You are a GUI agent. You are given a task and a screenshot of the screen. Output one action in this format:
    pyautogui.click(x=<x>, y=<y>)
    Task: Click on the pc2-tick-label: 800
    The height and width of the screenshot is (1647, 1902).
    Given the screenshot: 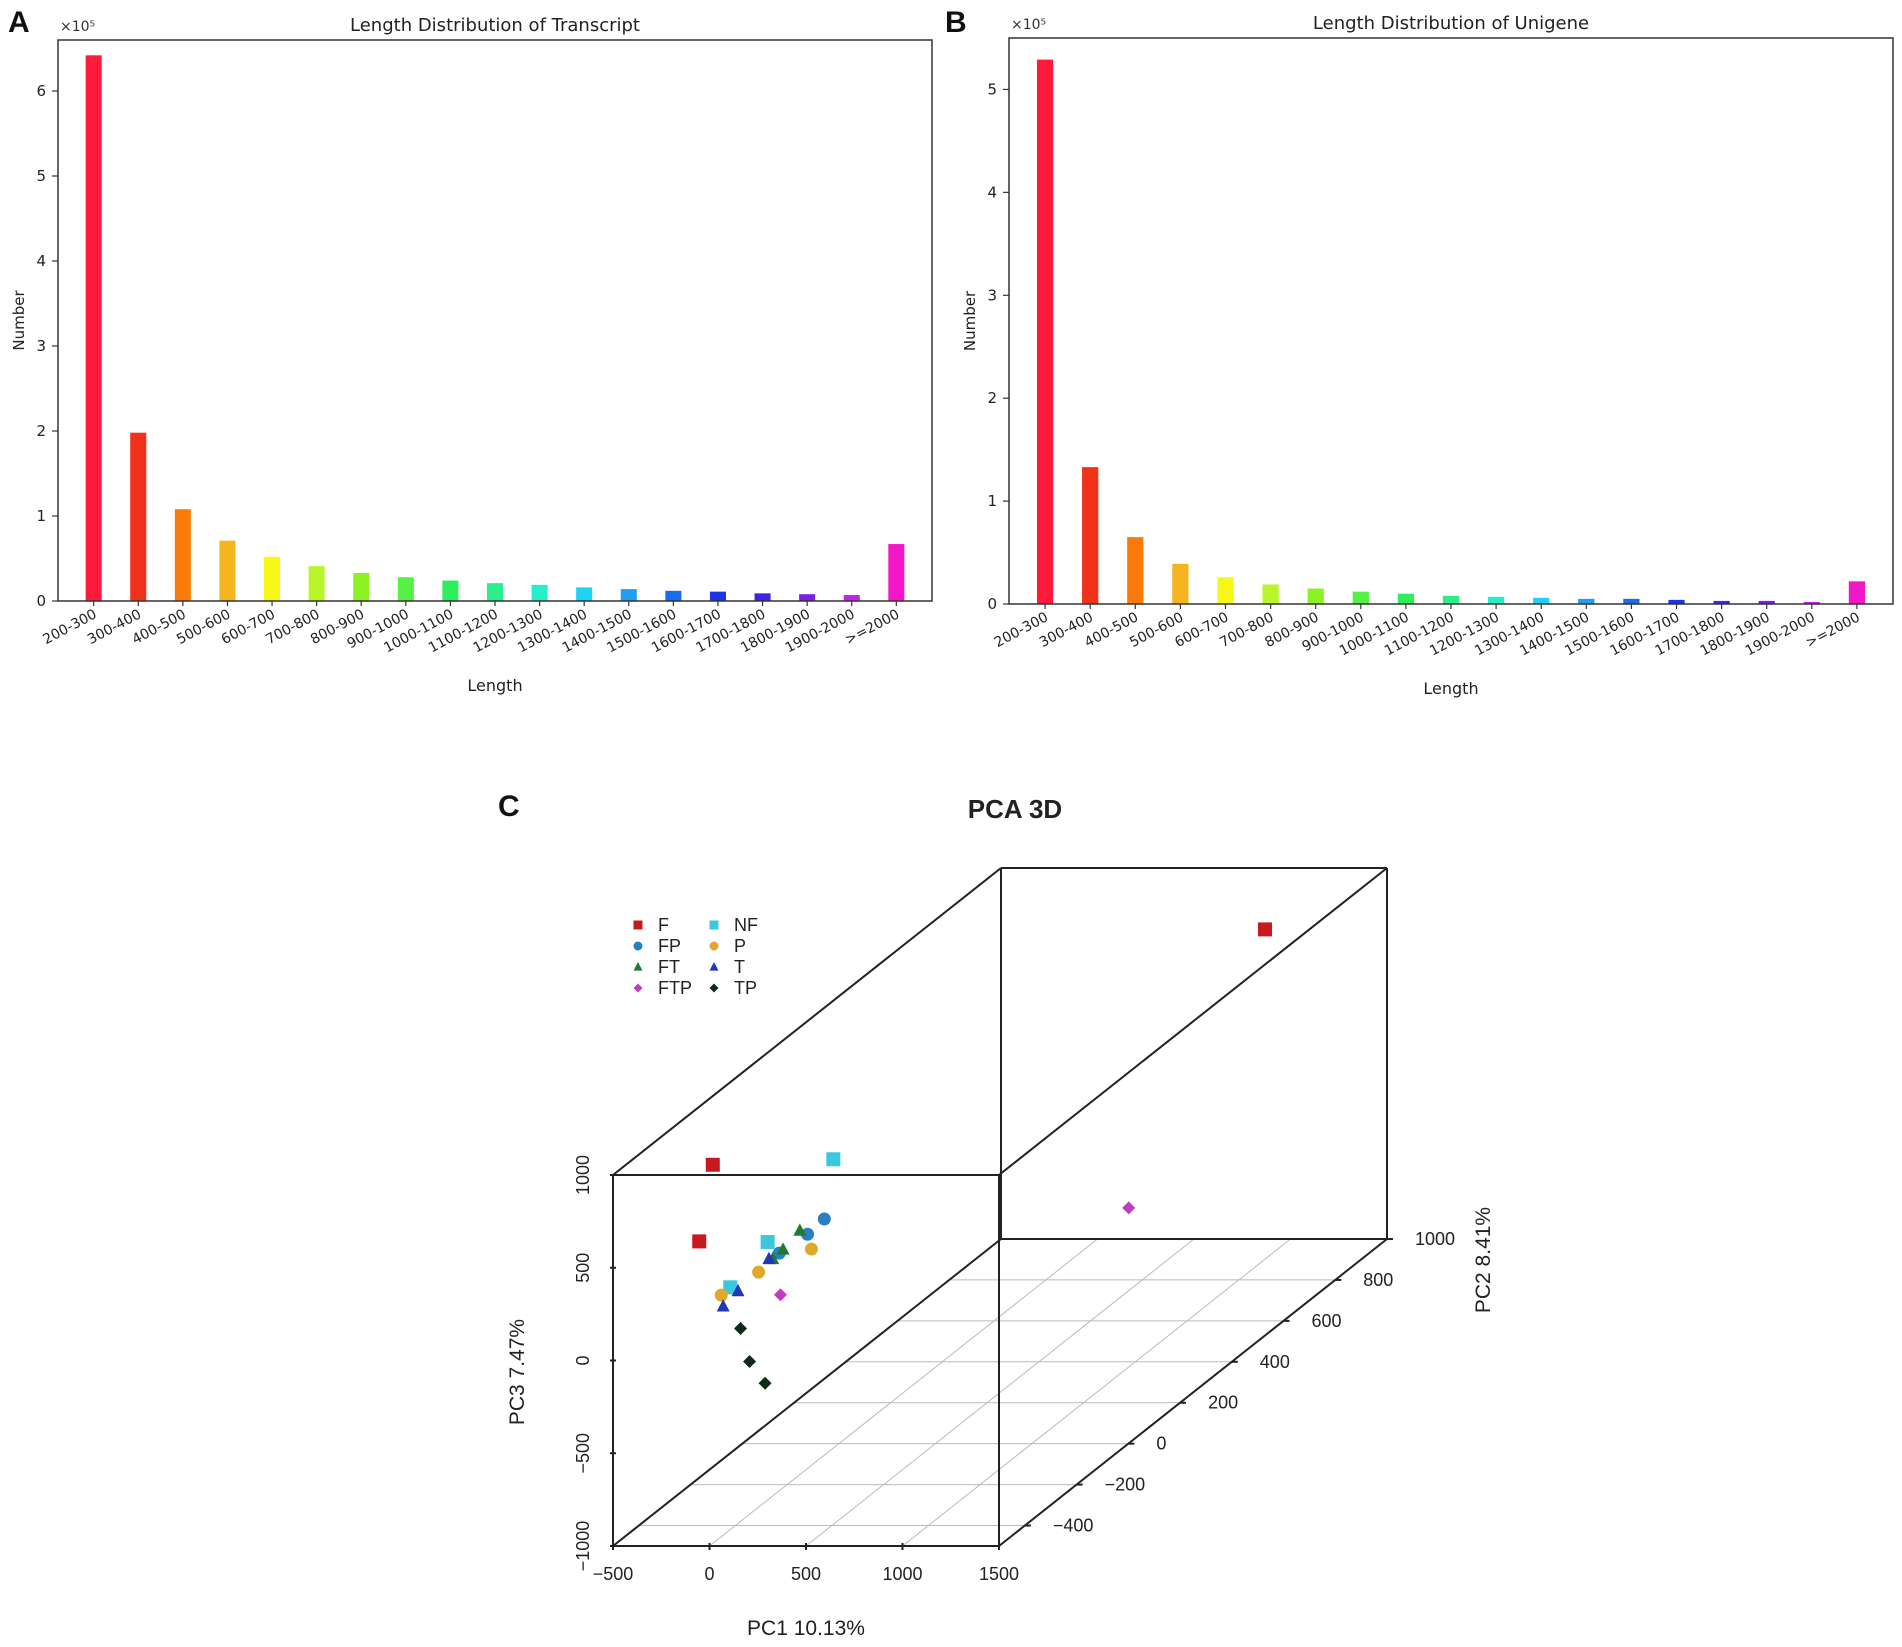 What is the action you would take?
    pyautogui.click(x=1378, y=1280)
    